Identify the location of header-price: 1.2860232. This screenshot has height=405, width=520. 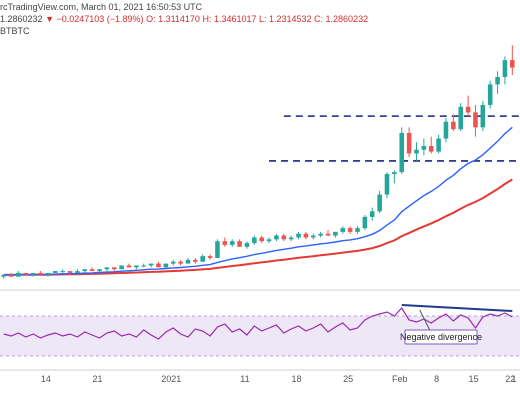
(21, 19).